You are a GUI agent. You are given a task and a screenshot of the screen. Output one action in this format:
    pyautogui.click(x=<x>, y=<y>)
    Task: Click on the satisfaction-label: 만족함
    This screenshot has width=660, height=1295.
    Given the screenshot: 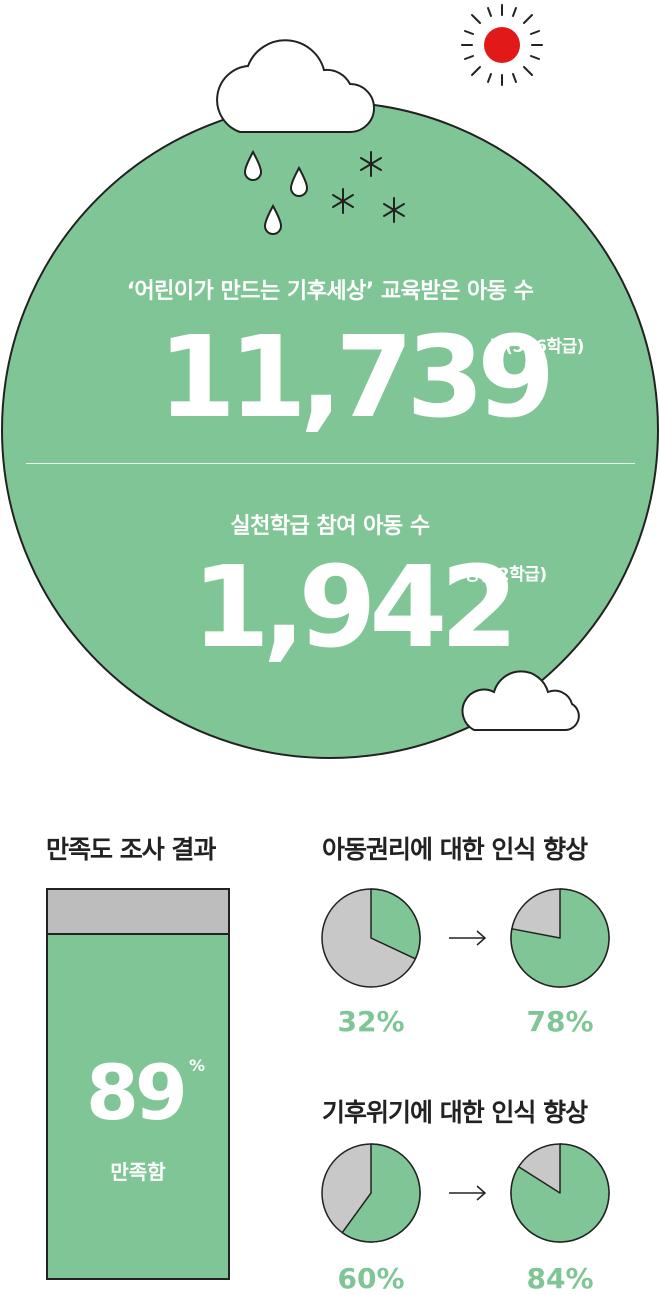 What is the action you would take?
    pyautogui.click(x=138, y=1172)
    